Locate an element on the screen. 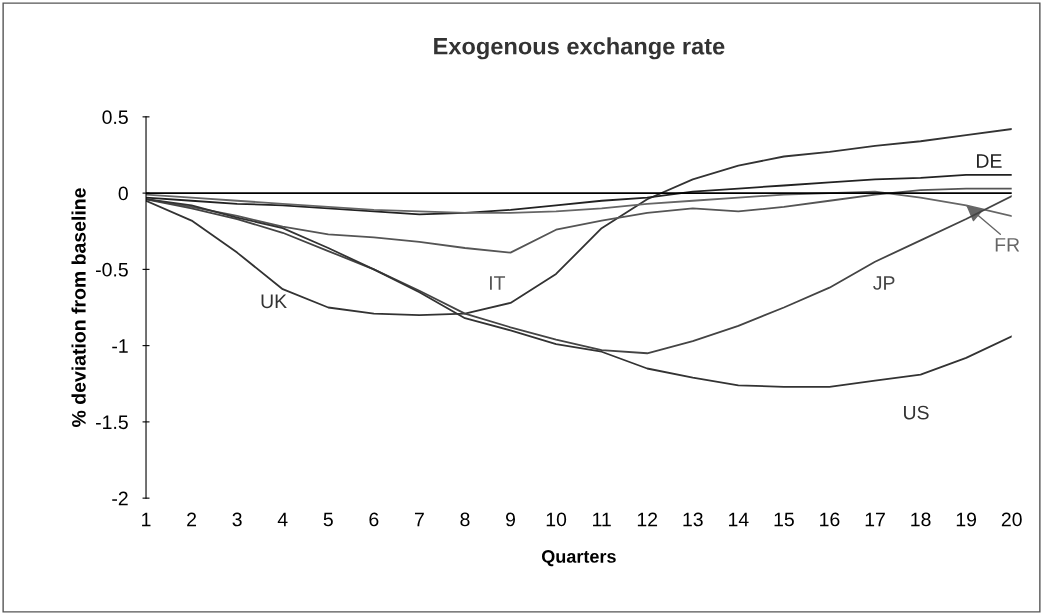 The image size is (1043, 615). x-tick-label: 20 is located at coordinates (1011, 519).